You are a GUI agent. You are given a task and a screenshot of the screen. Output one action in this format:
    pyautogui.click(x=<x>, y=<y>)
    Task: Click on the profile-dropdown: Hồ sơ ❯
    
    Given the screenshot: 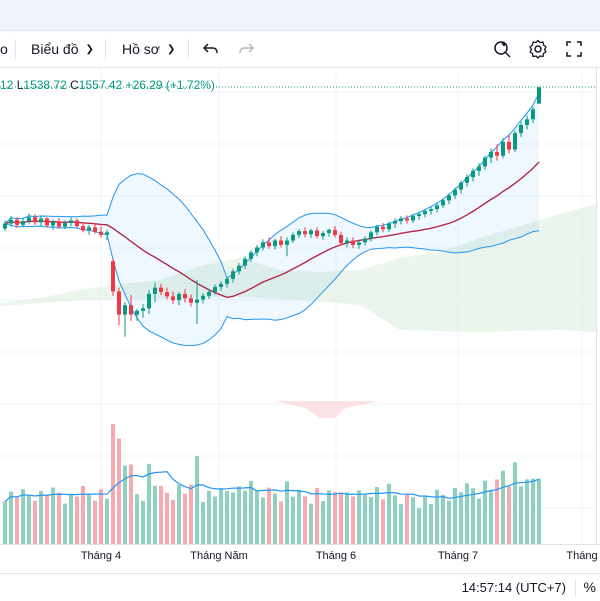 What is the action you would take?
    pyautogui.click(x=148, y=49)
    